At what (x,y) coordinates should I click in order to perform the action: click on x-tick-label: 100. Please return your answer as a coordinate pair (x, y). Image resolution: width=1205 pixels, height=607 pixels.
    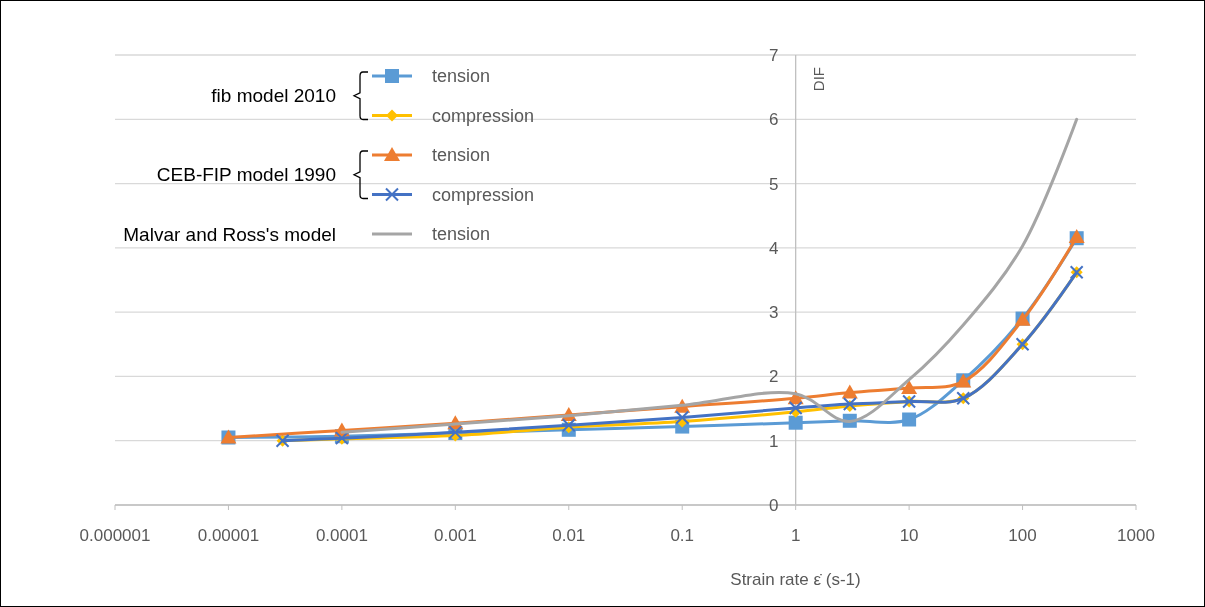
    Looking at the image, I should click on (1022, 535).